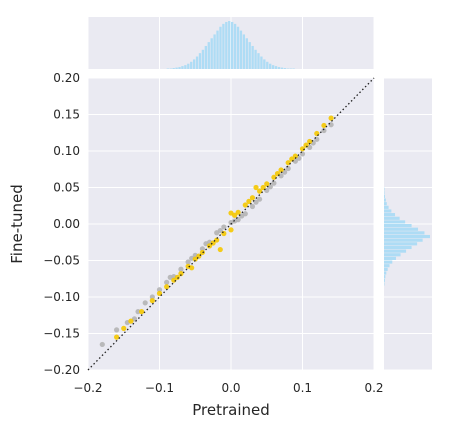 The image size is (466, 434). I want to click on y-tick-label: −0.15, so click(61, 334).